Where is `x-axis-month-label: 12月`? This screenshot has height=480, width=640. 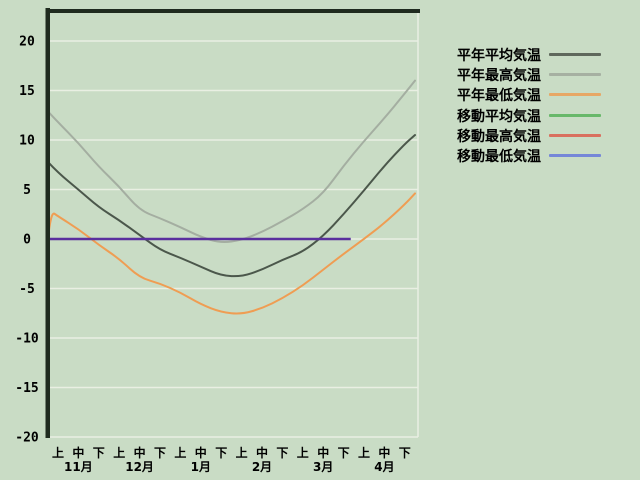
x-axis-month-label: 12月 is located at coordinates (139, 467).